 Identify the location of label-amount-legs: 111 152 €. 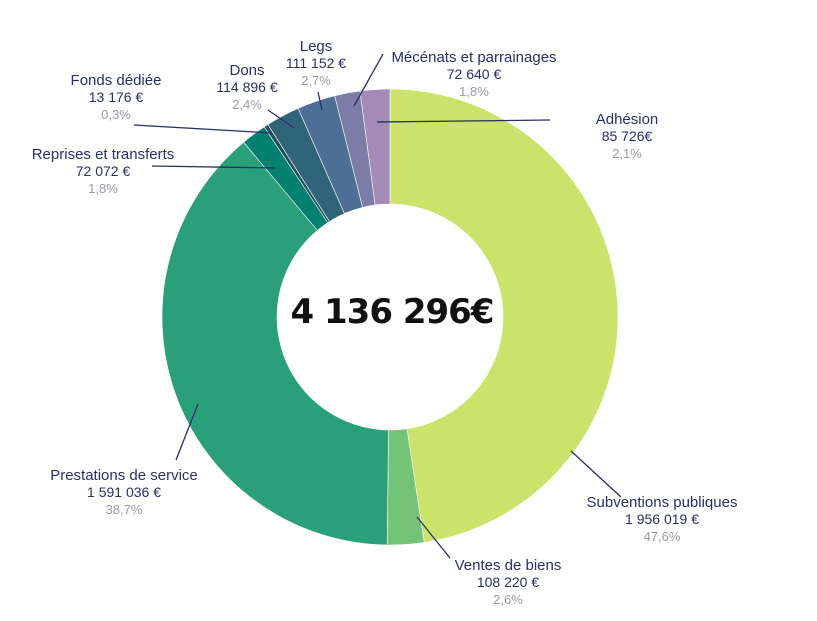
(316, 63).